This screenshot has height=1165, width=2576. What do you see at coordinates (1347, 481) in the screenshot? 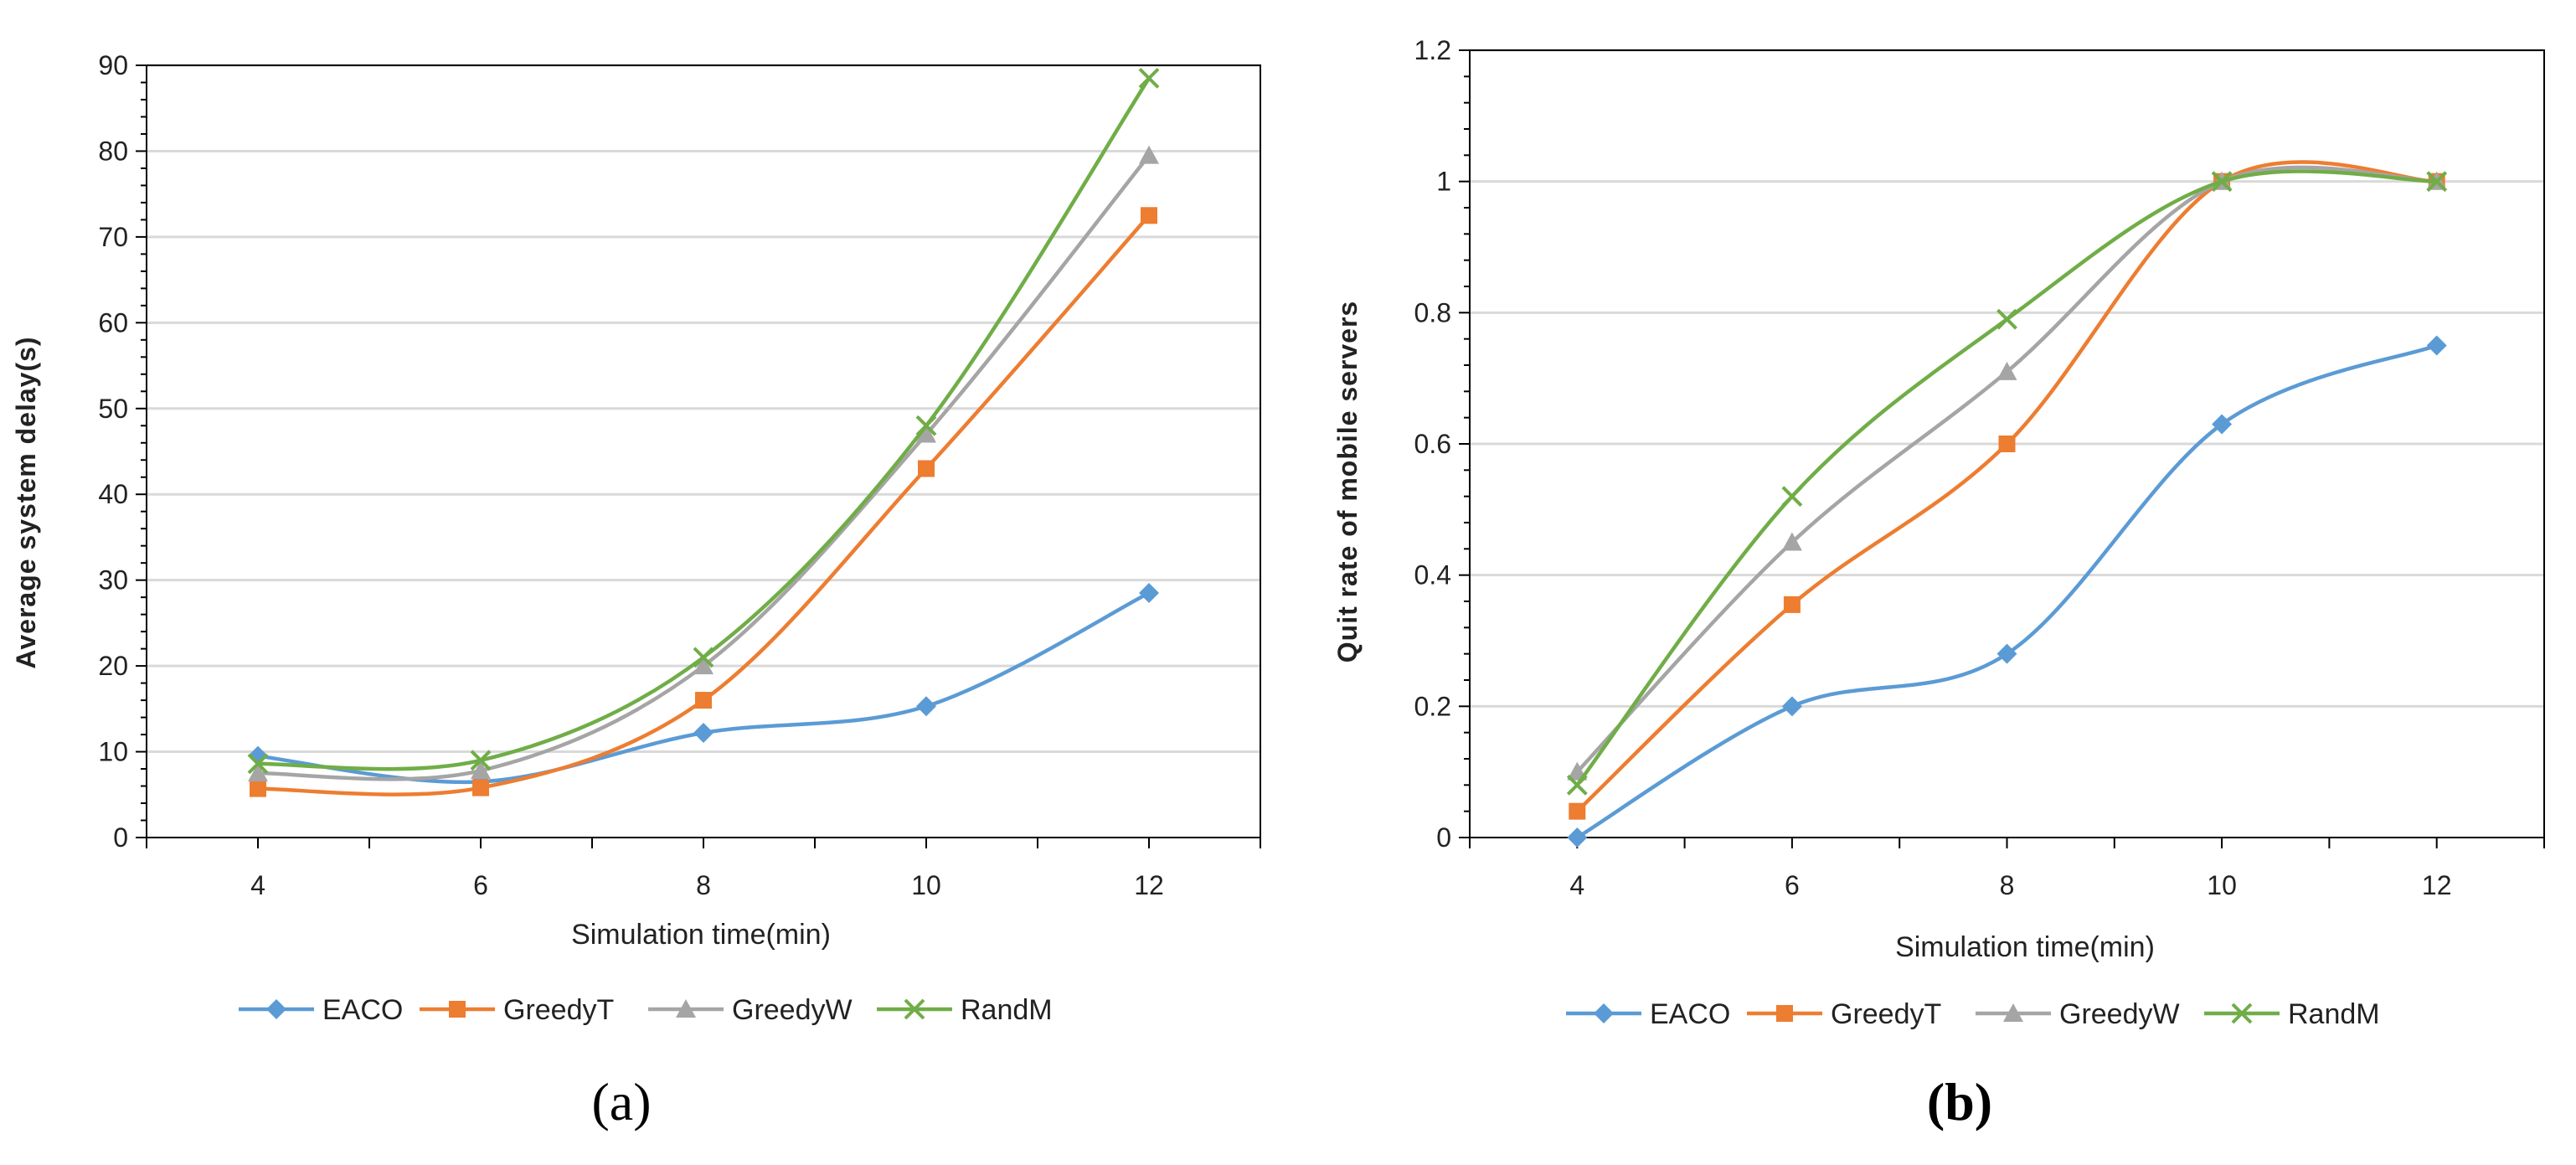
I see `chart-b-ylabel: Quit rate of mobile servers` at bounding box center [1347, 481].